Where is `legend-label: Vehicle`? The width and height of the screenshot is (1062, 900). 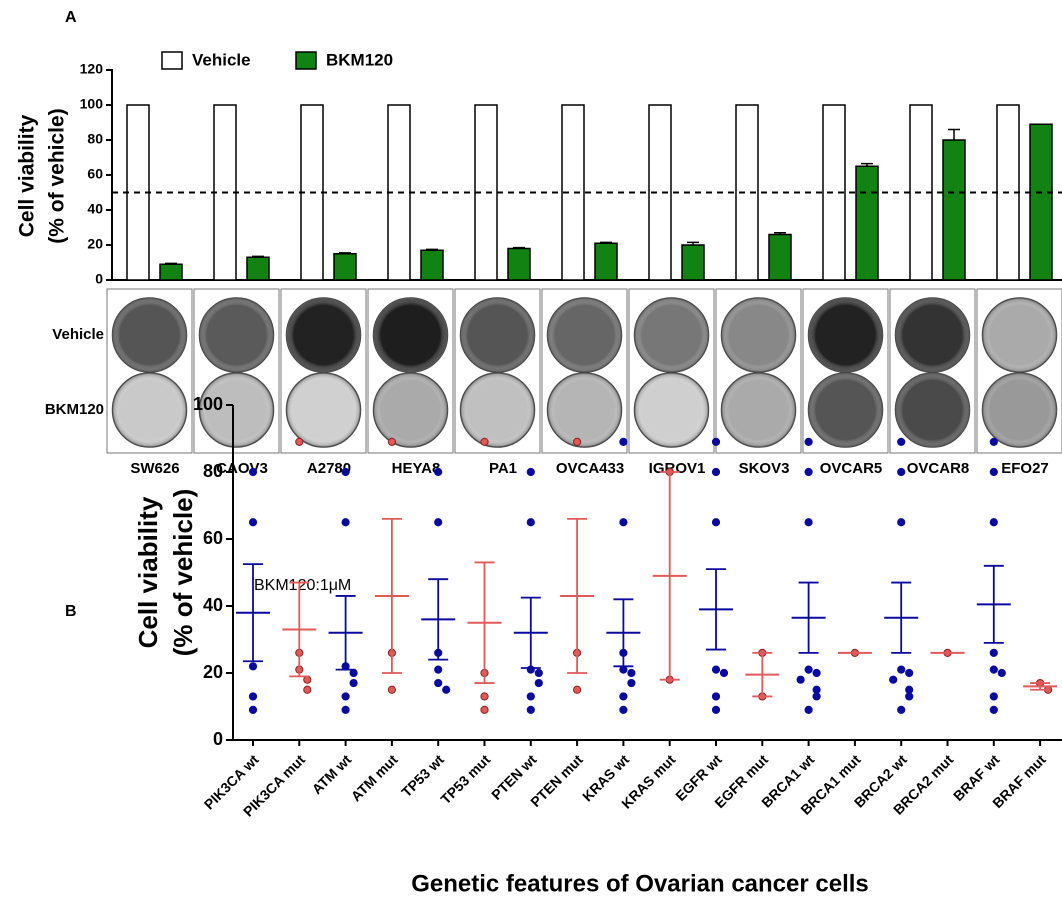
legend-label: Vehicle is located at coordinates (221, 59).